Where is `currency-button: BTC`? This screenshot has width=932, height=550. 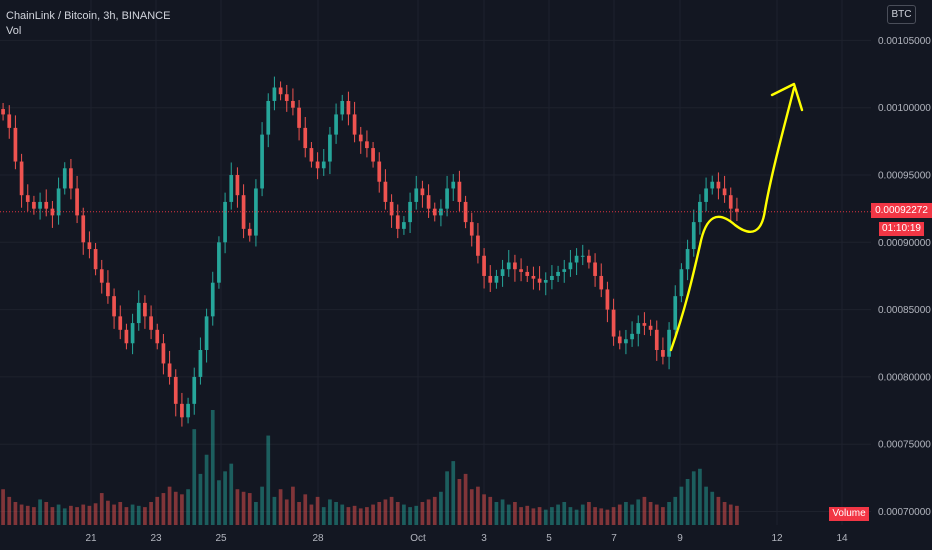
currency-button: BTC is located at coordinates (901, 14).